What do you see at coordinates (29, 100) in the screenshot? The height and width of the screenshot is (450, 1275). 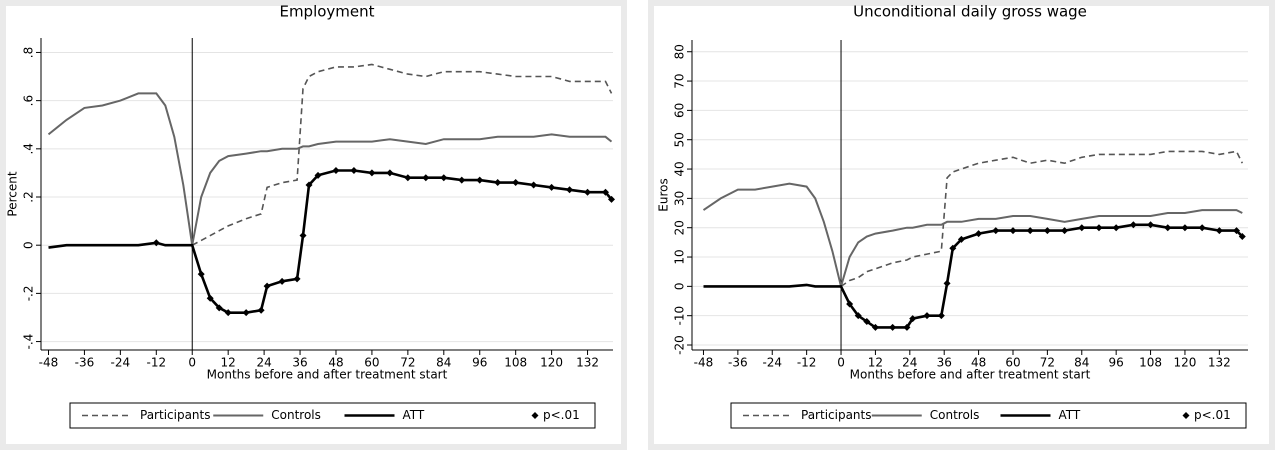 I see `y-tick-label: .6` at bounding box center [29, 100].